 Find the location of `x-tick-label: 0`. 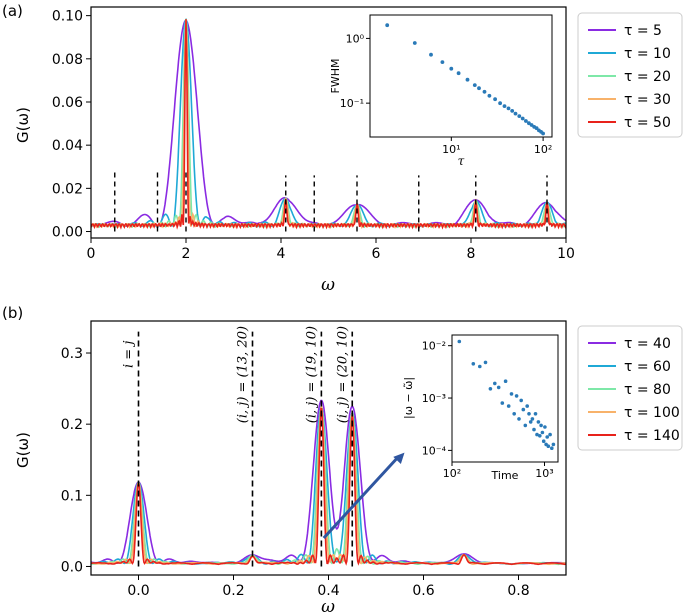

x-tick-label: 0 is located at coordinates (91, 254).